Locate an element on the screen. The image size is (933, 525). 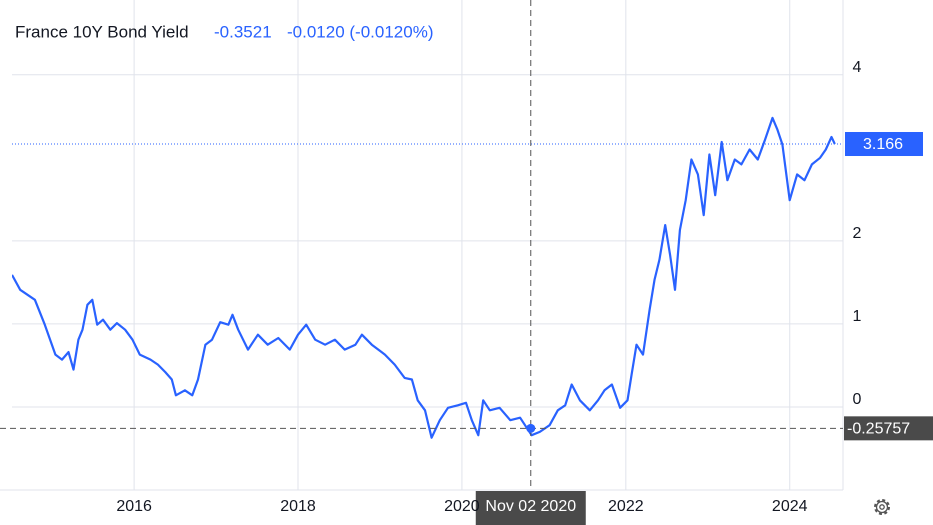
y-tick-label: 0 is located at coordinates (857, 399).